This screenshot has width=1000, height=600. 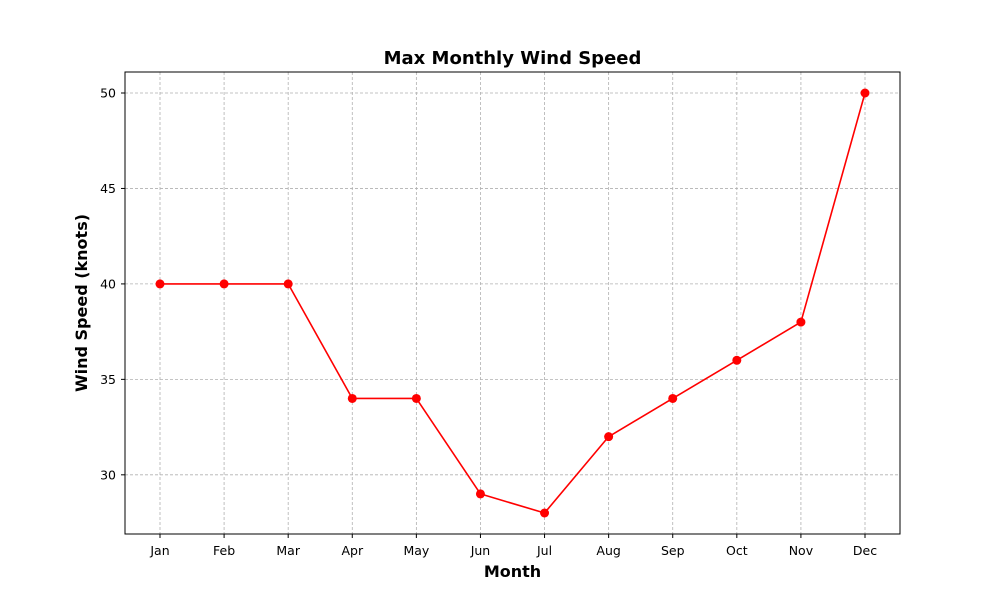 What do you see at coordinates (108, 93) in the screenshot?
I see `y-tick-label: 50` at bounding box center [108, 93].